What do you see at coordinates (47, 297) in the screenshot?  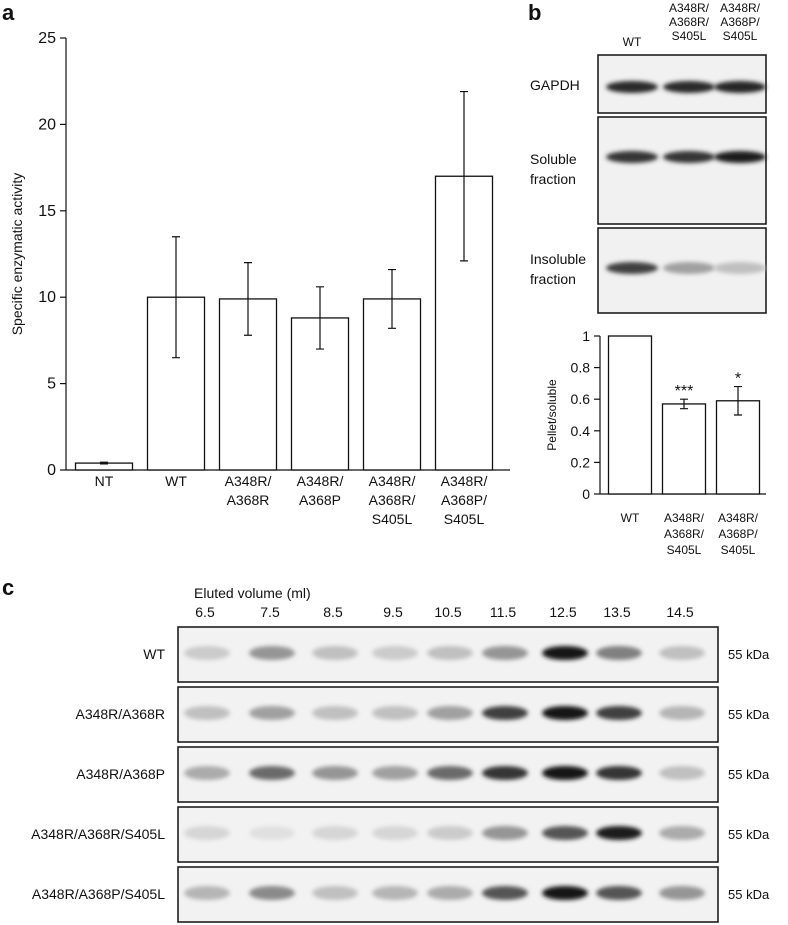 I see `y-tick-label: 10` at bounding box center [47, 297].